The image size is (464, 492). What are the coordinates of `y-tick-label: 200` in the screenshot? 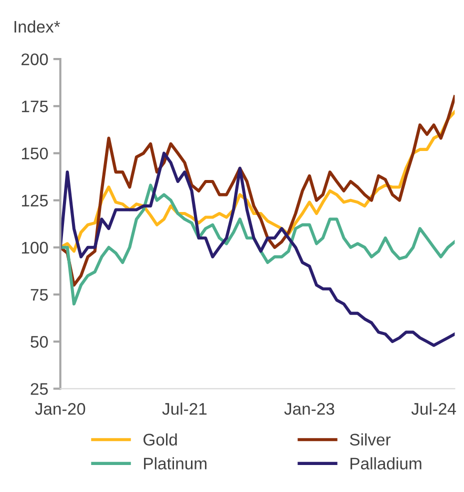 It's located at (35, 59).